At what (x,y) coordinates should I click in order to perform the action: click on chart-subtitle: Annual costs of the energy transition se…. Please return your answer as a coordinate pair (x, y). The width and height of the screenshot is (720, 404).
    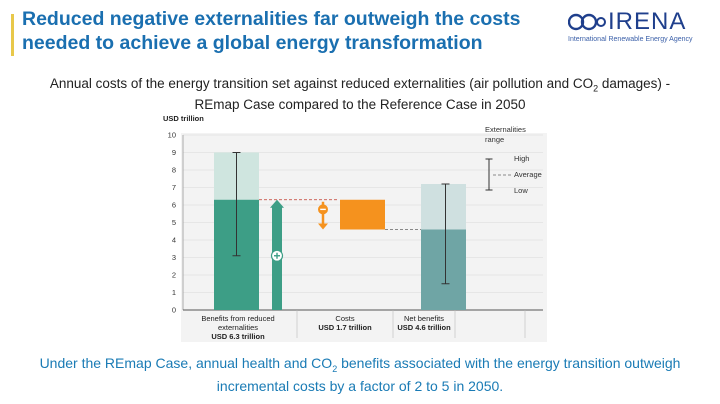
    Looking at the image, I should click on (360, 94).